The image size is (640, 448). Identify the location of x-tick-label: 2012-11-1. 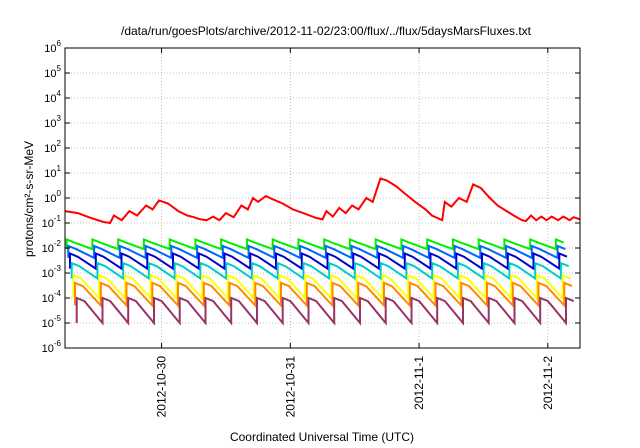
(419, 383).